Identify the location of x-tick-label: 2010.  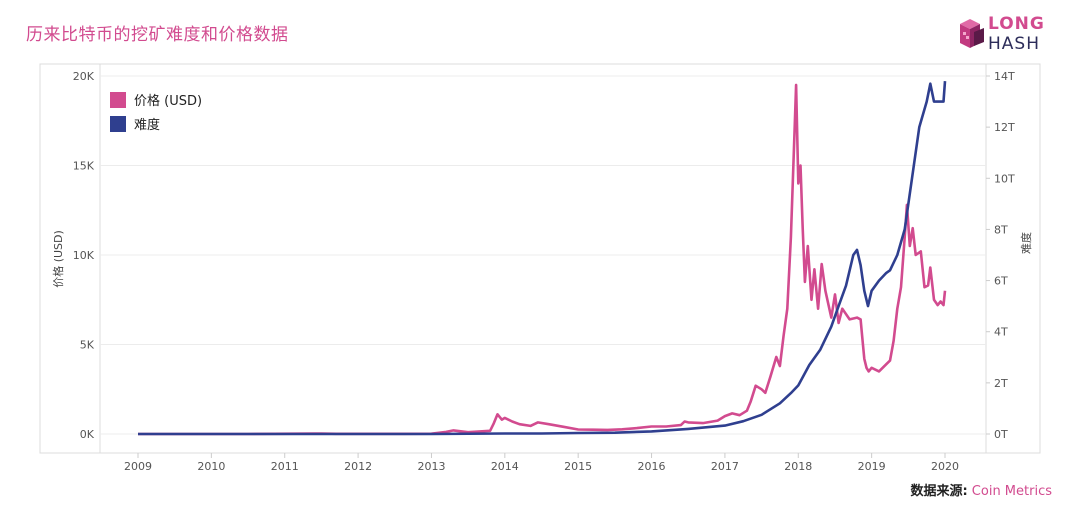
(211, 466).